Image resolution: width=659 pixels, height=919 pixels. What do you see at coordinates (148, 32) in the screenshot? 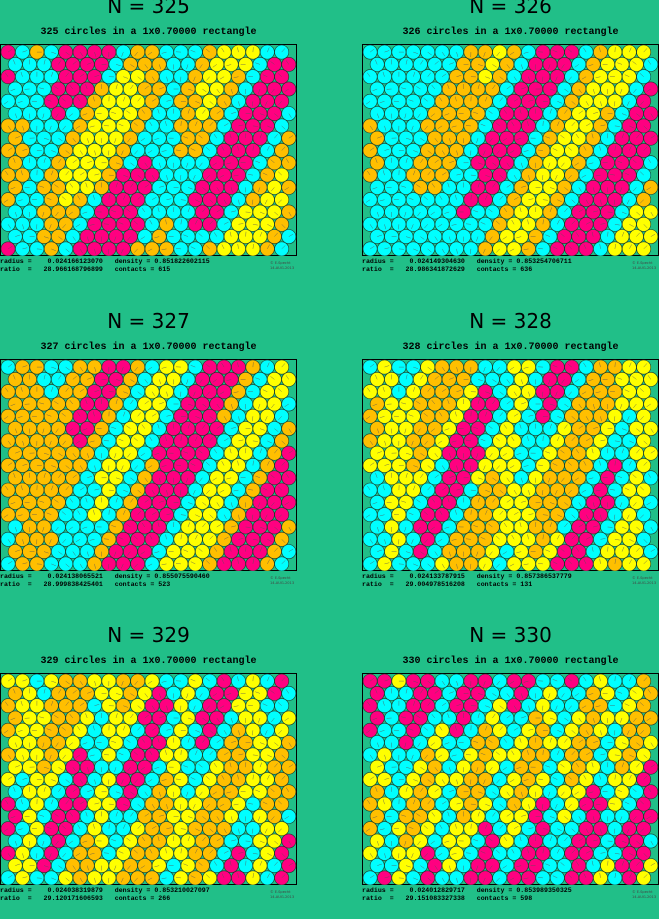
I see `panel-subtitle: 325 circles in a 1x0.70000 rectangle` at bounding box center [148, 32].